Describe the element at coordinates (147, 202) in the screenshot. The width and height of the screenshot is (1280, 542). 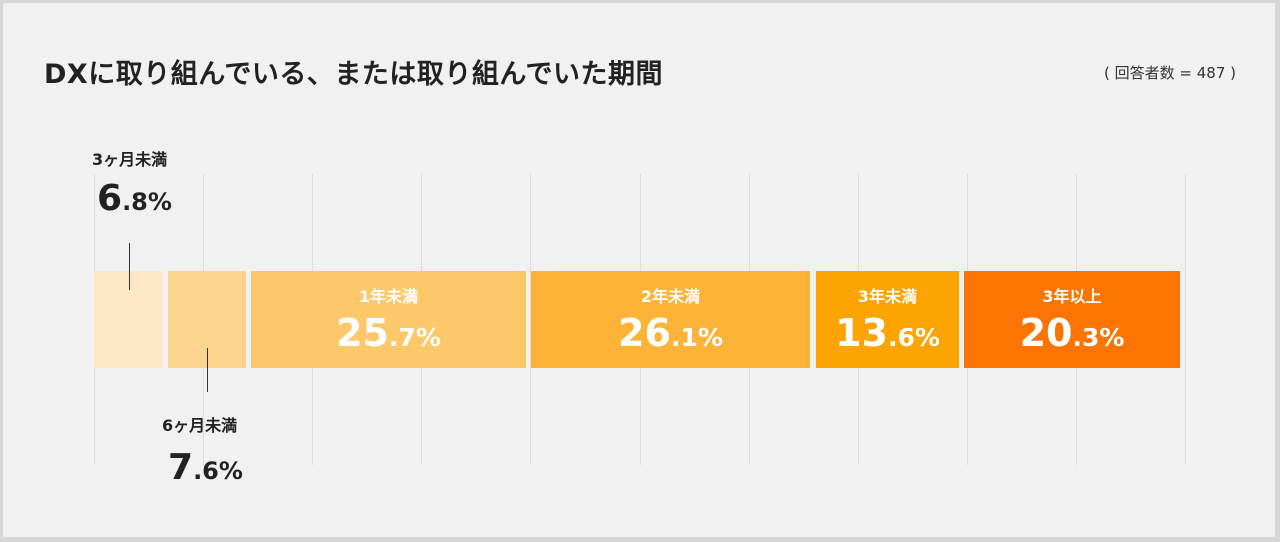
I see `value-decimal: .8%` at that location.